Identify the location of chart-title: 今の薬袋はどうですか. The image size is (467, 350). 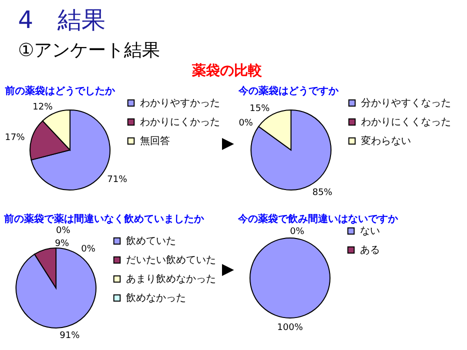
(289, 91).